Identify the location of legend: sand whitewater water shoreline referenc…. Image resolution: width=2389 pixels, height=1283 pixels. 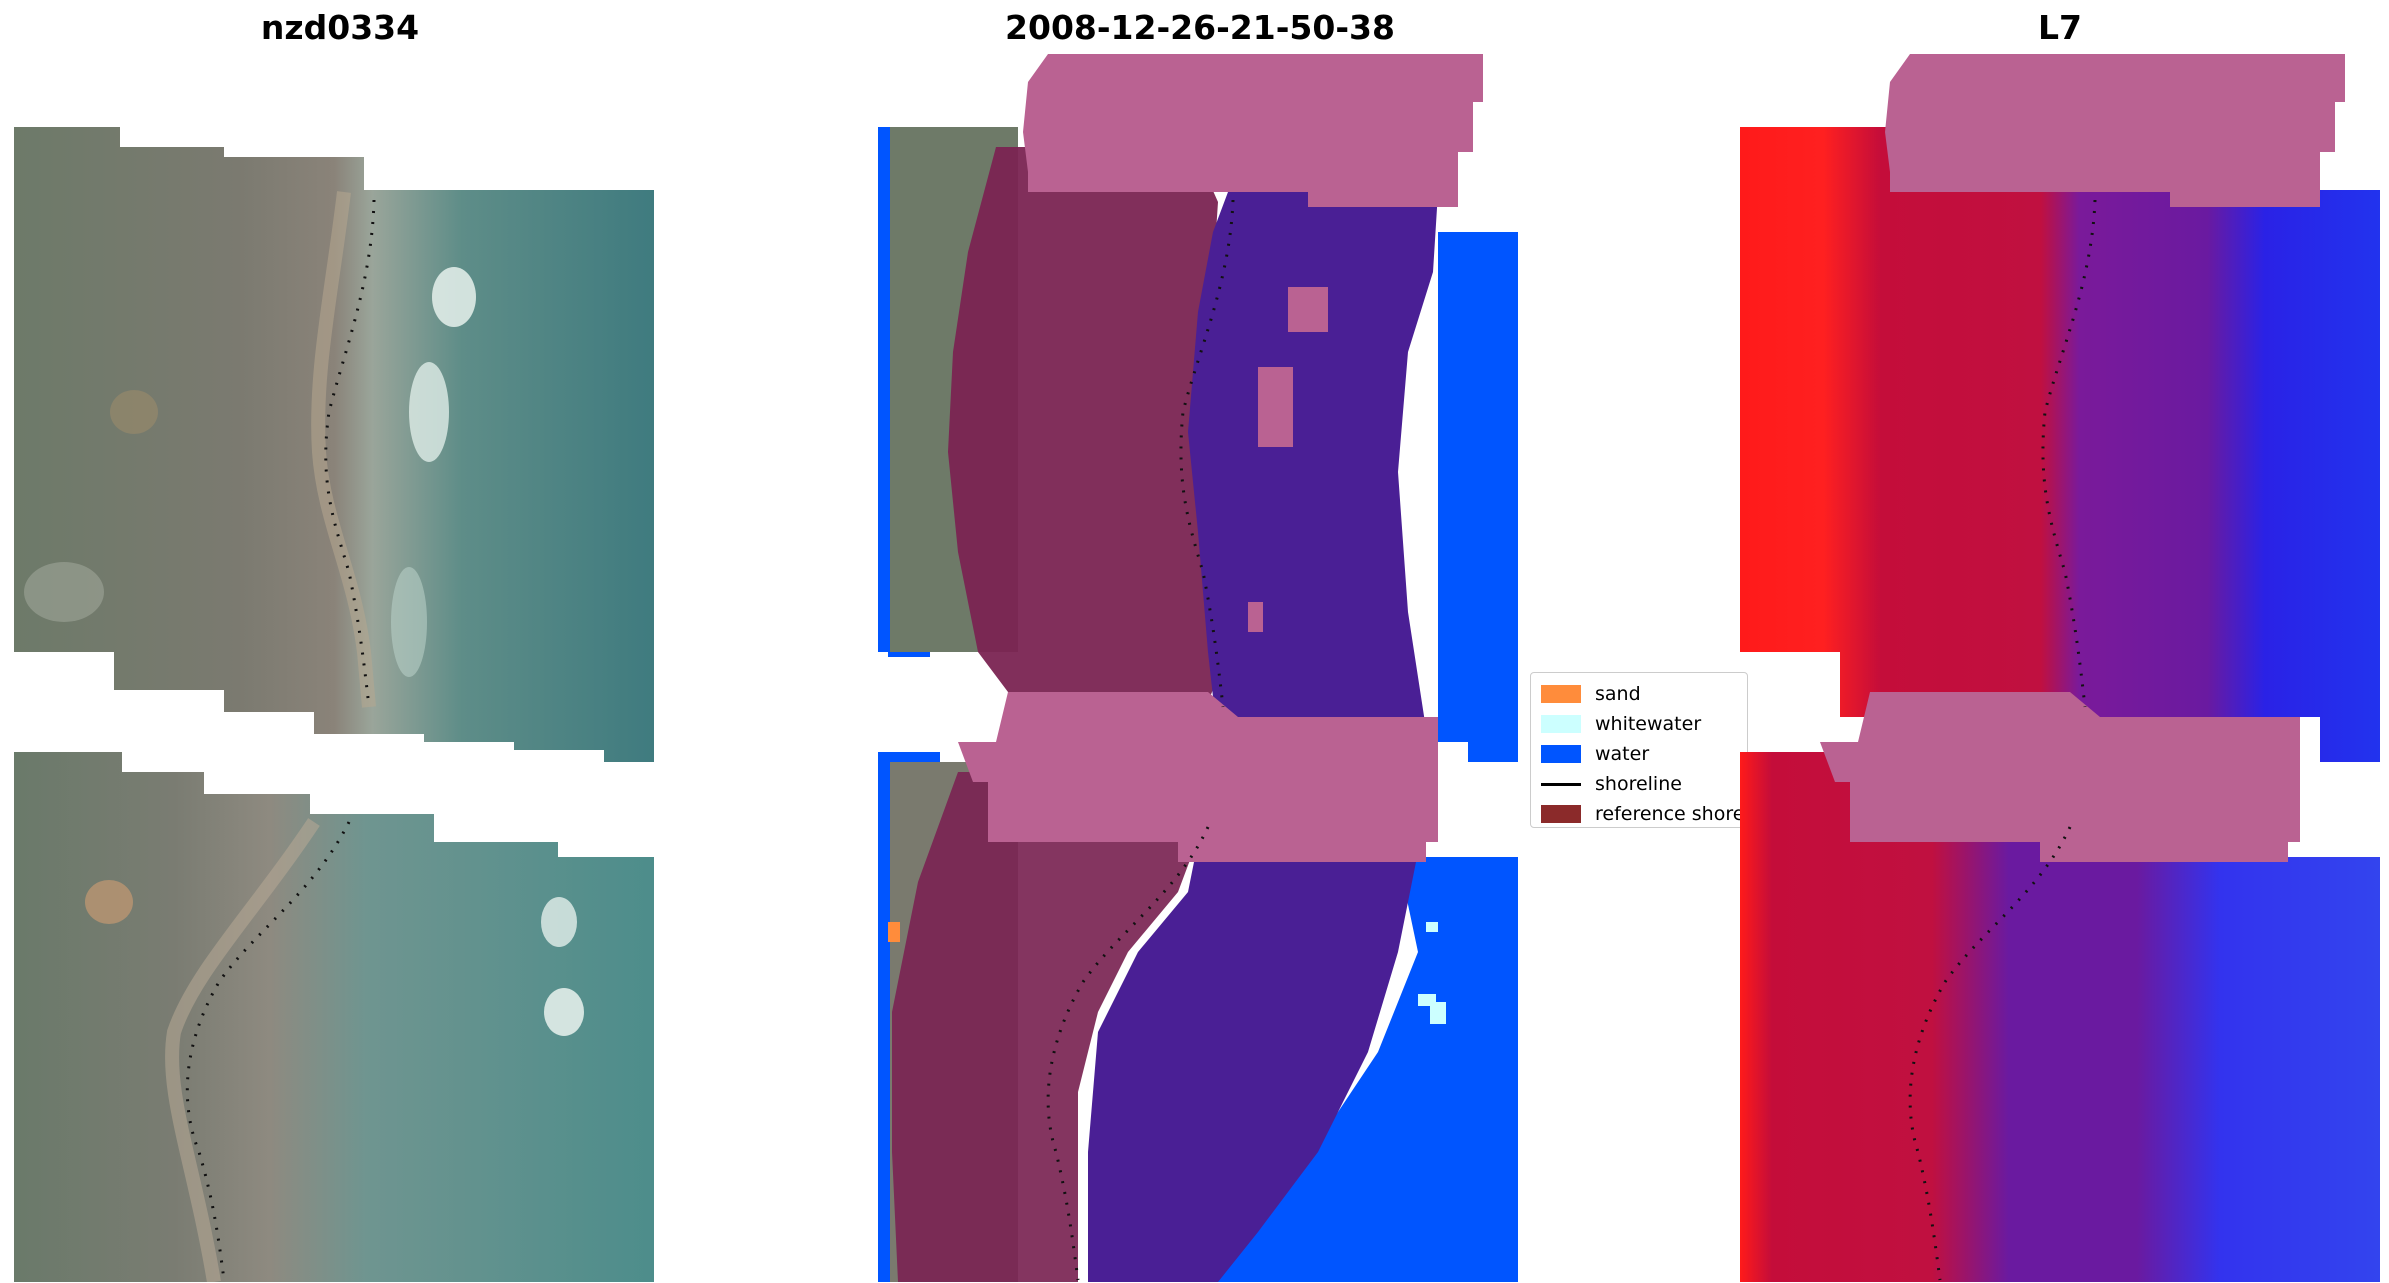
(1639, 750).